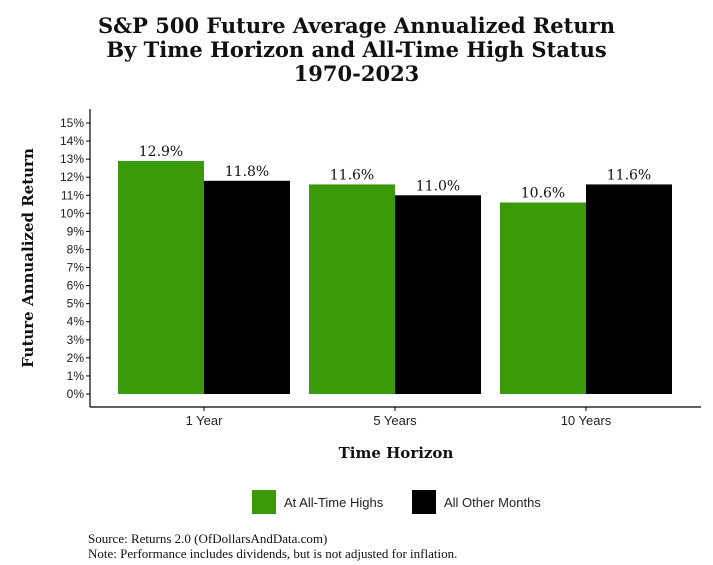 The height and width of the screenshot is (565, 713). I want to click on data-label: 10.6%, so click(543, 193).